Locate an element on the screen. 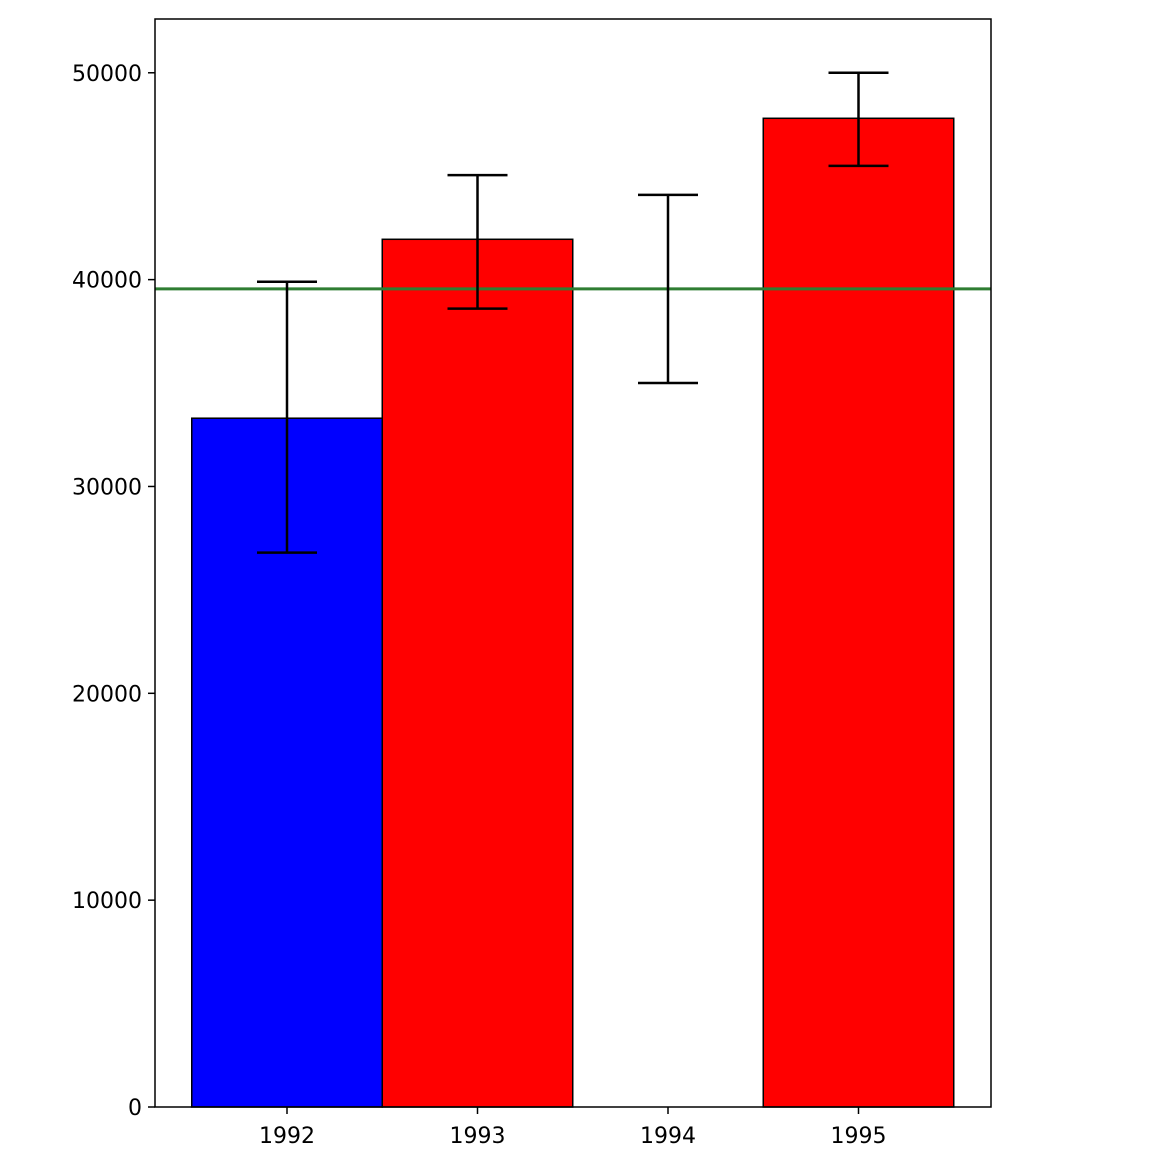  bar-1995 is located at coordinates (858, 612).